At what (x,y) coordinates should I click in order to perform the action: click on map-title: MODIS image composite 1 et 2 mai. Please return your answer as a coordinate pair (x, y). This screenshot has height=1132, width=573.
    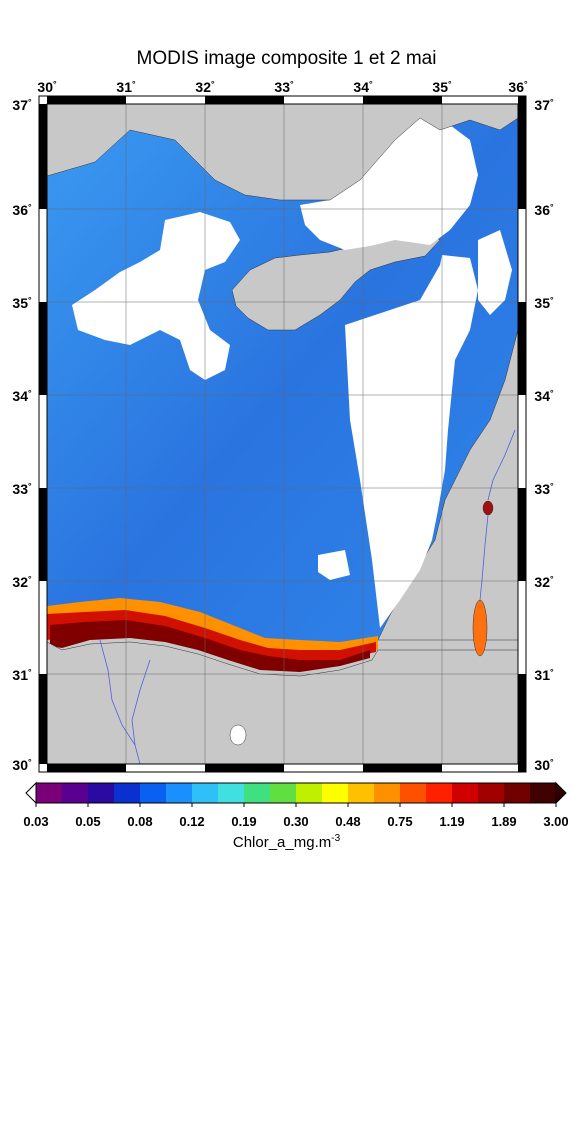
    Looking at the image, I should click on (286, 58).